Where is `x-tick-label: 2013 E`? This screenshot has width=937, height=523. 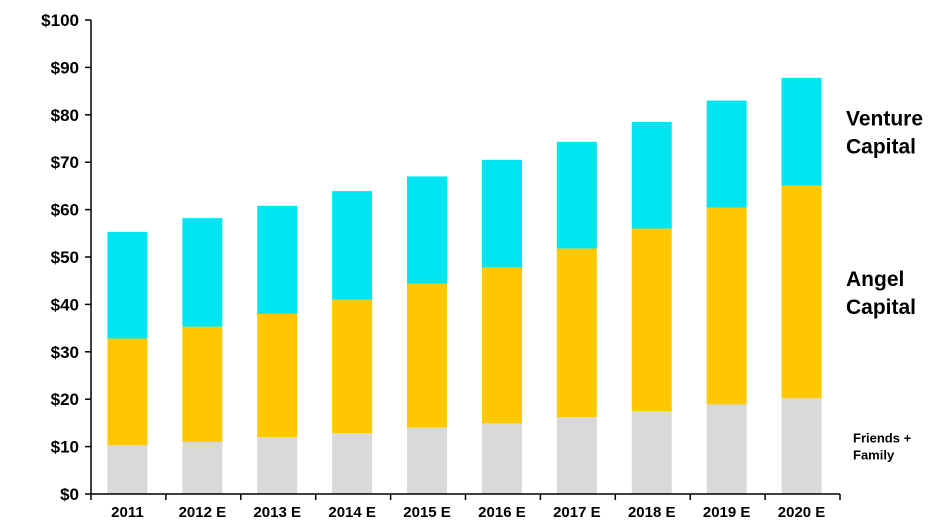 x-tick-label: 2013 E is located at coordinates (277, 512).